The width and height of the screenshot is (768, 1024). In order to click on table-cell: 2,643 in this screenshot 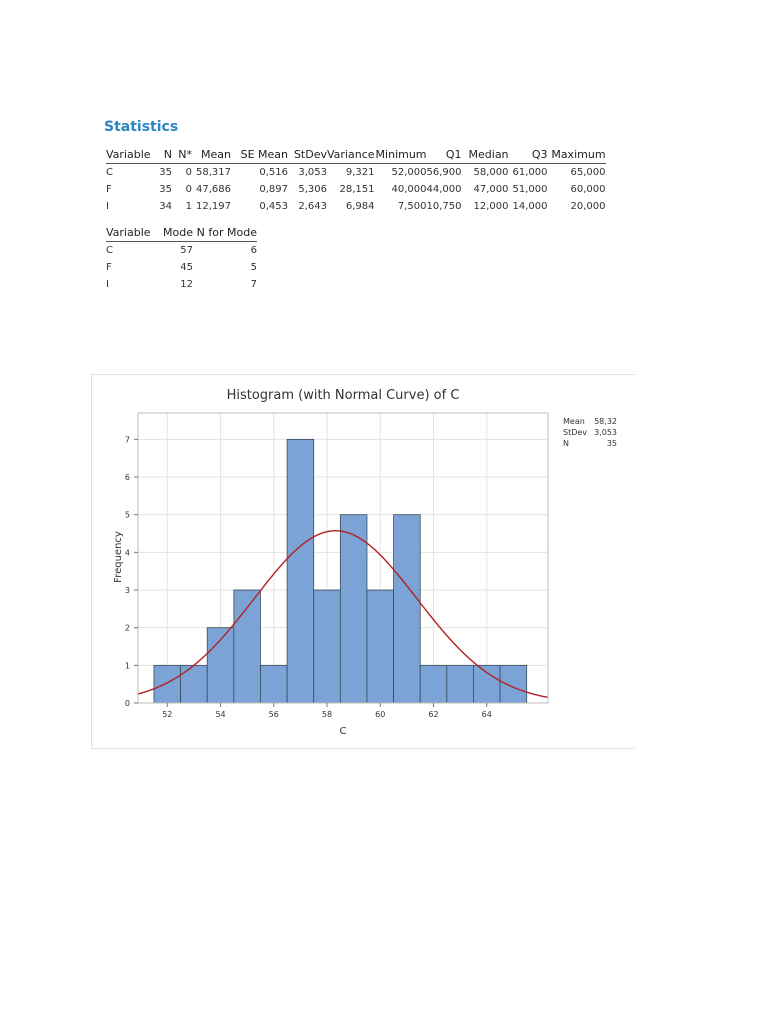, I will do `click(312, 206)`.